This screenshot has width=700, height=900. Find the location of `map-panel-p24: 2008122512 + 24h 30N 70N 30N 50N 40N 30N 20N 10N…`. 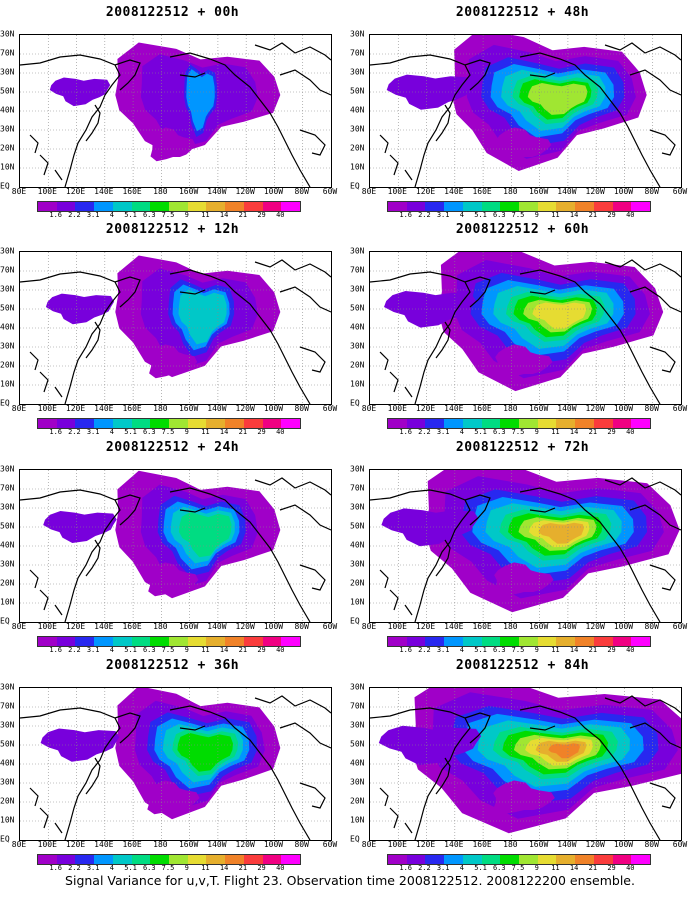

map-panel-p24: 2008122512 + 24h 30N 70N 30N 50N 40N 30N 20N 10N… is located at coordinates (172, 550).